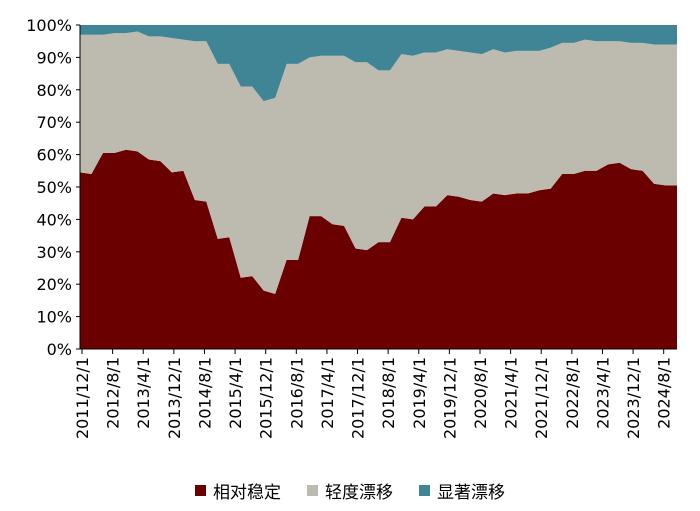 This screenshot has width=700, height=511. Describe the element at coordinates (54, 90) in the screenshot. I see `y-tick-label: 80%` at that location.